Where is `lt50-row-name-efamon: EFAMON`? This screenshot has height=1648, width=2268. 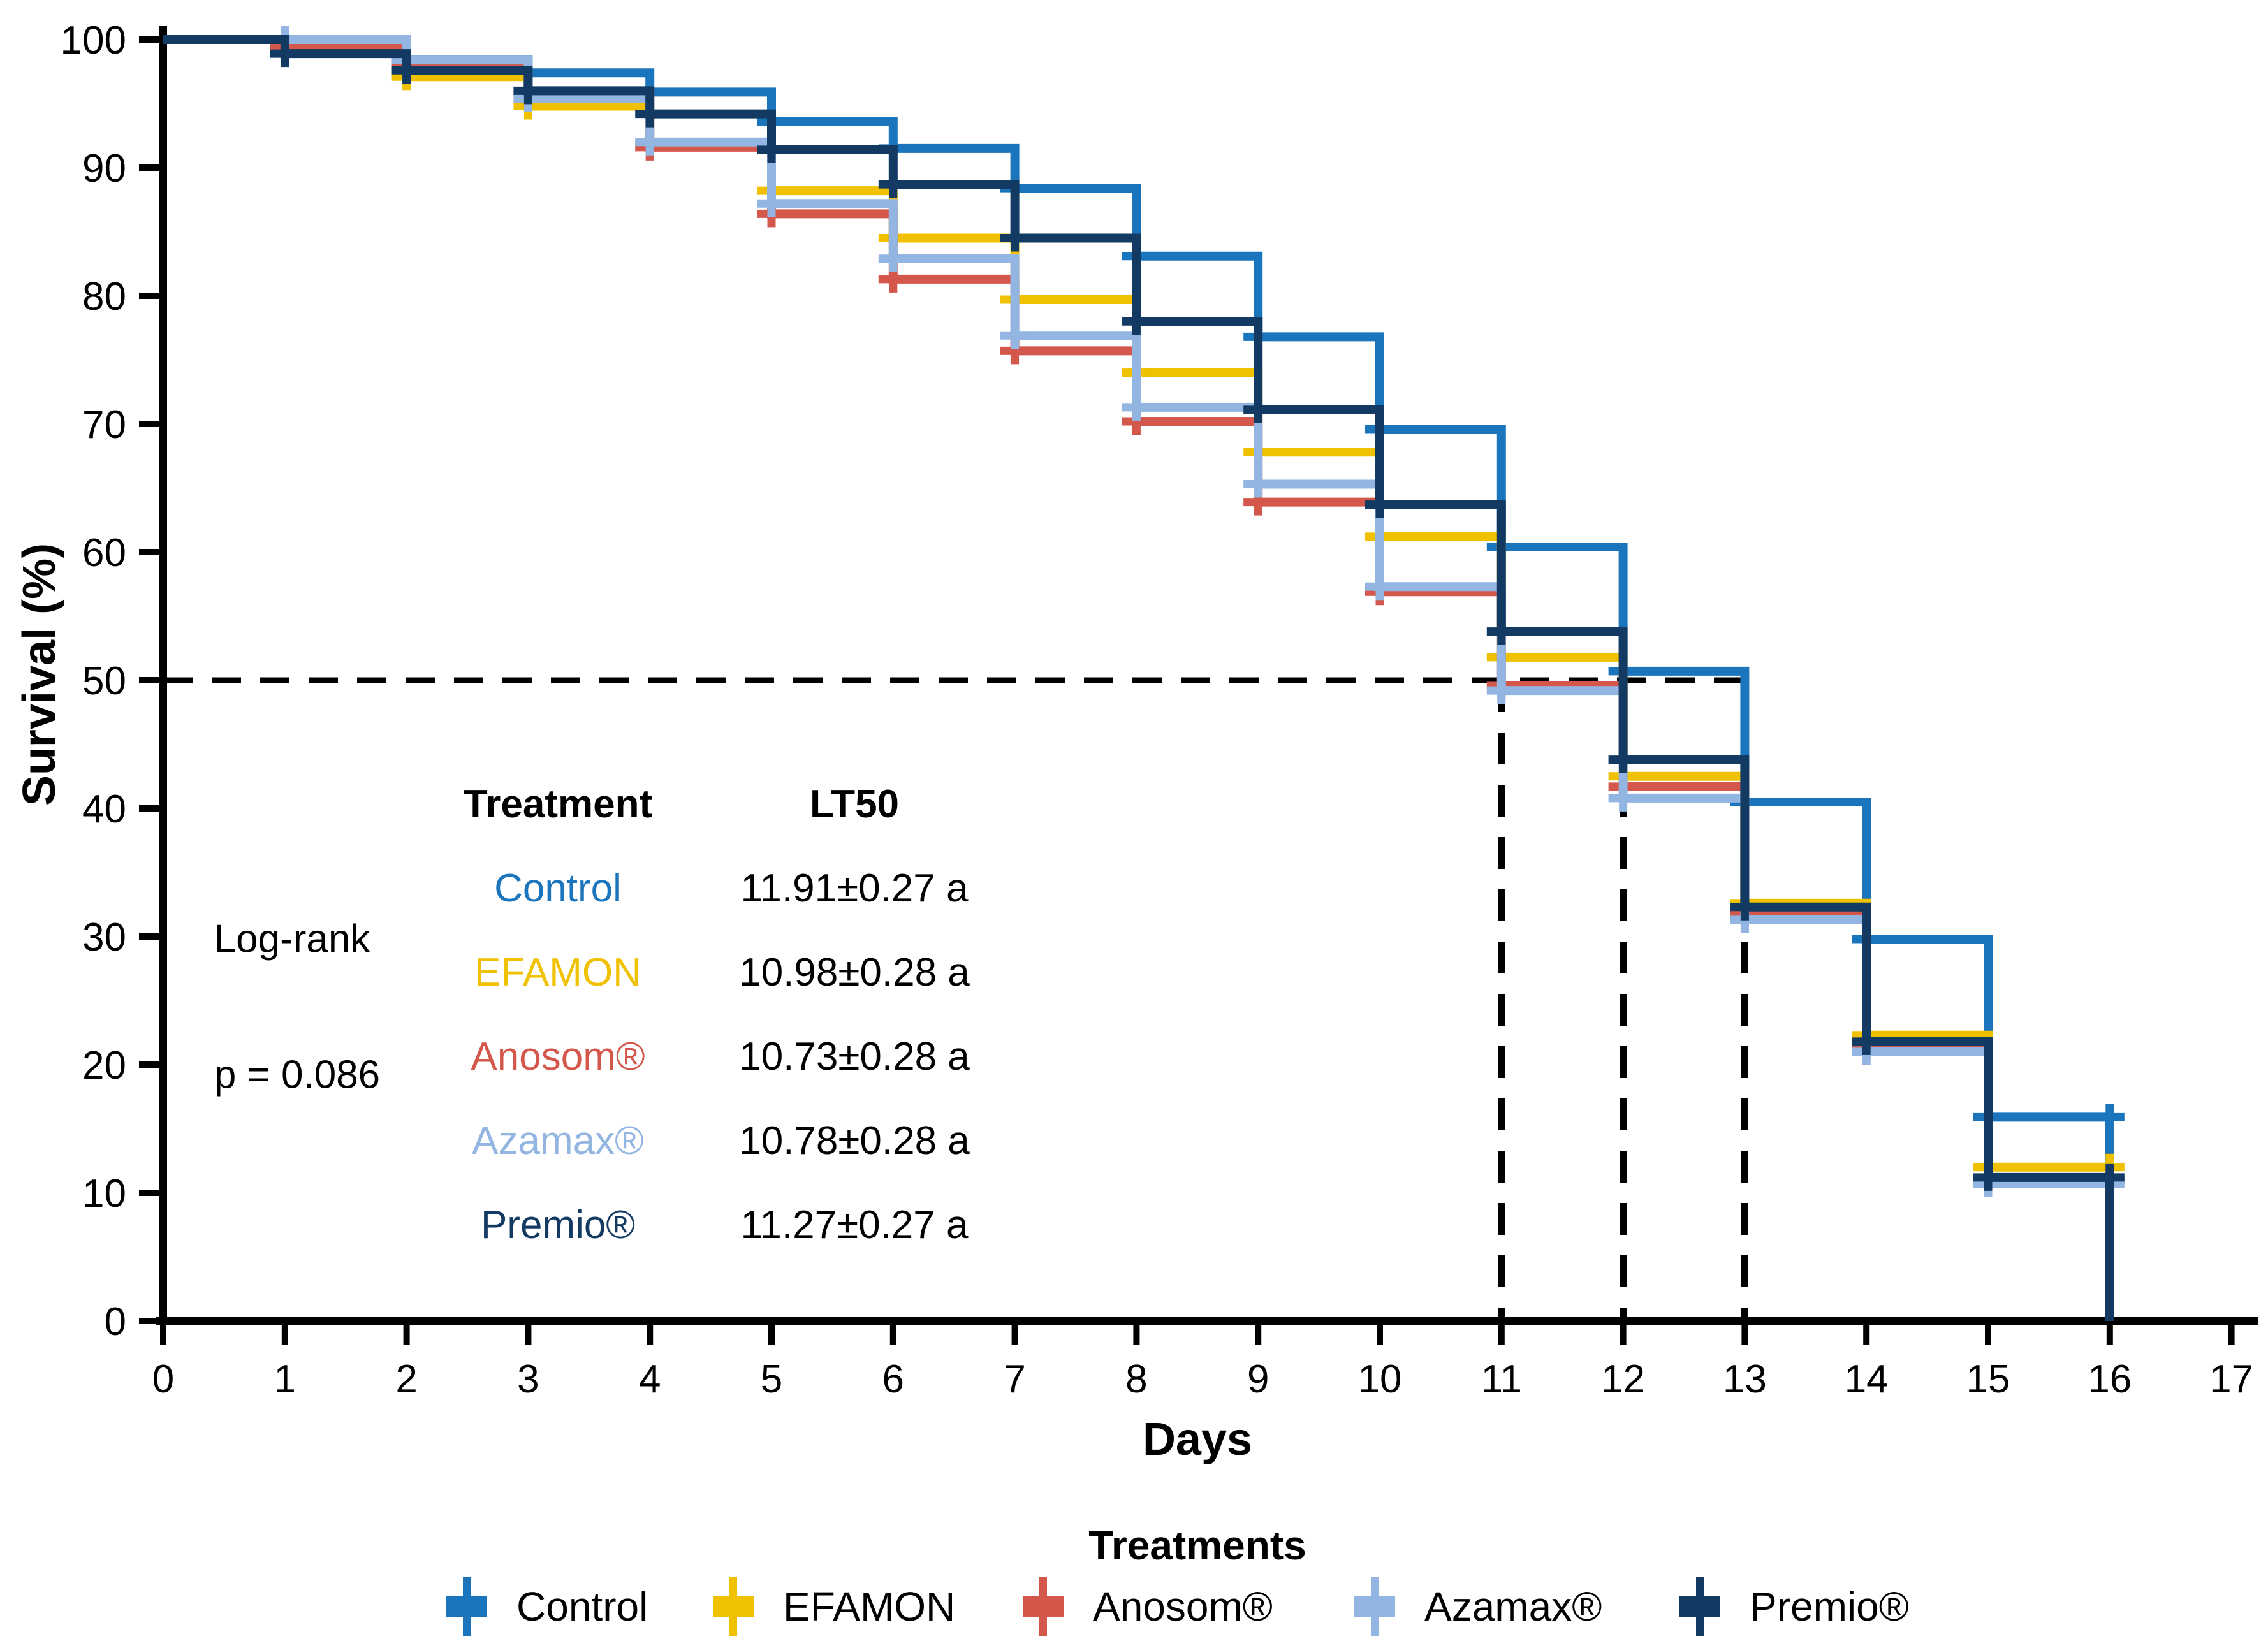
lt50-row-name-efamon: EFAMON is located at coordinates (557, 972).